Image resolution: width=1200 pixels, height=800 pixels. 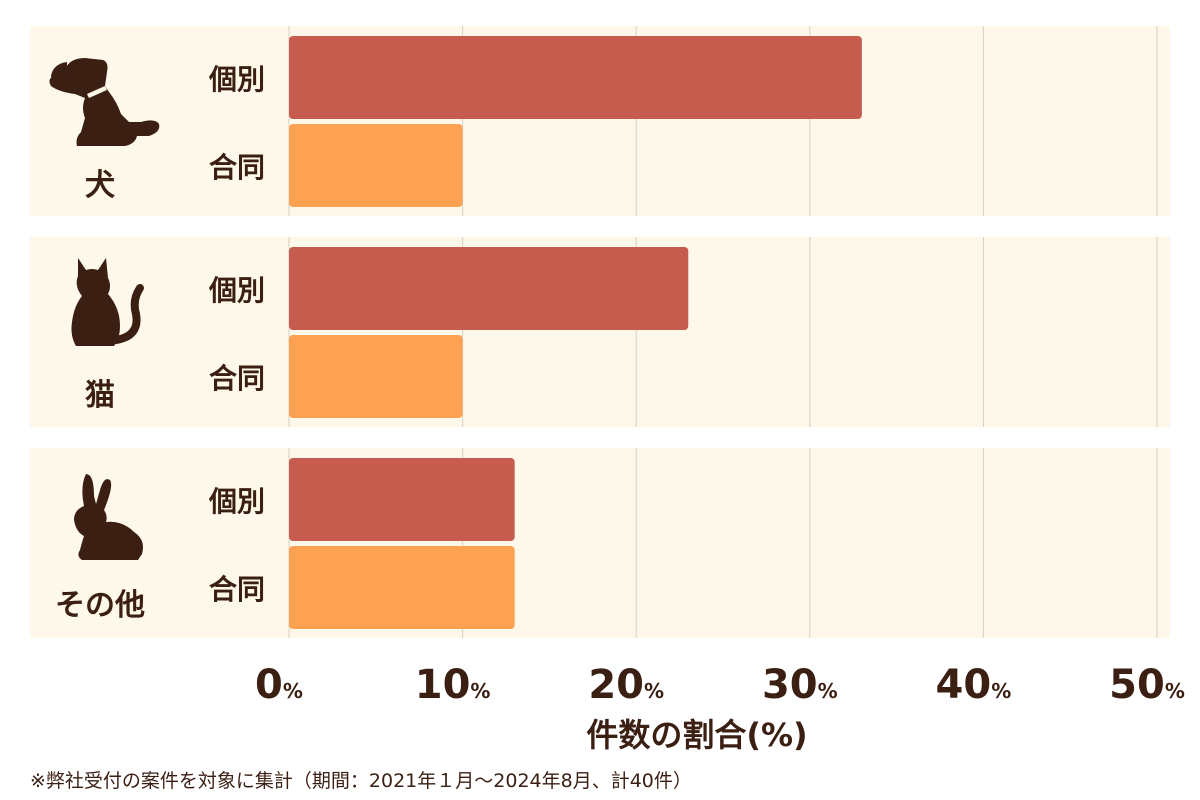 I want to click on group-label-other: その他, so click(x=100, y=605).